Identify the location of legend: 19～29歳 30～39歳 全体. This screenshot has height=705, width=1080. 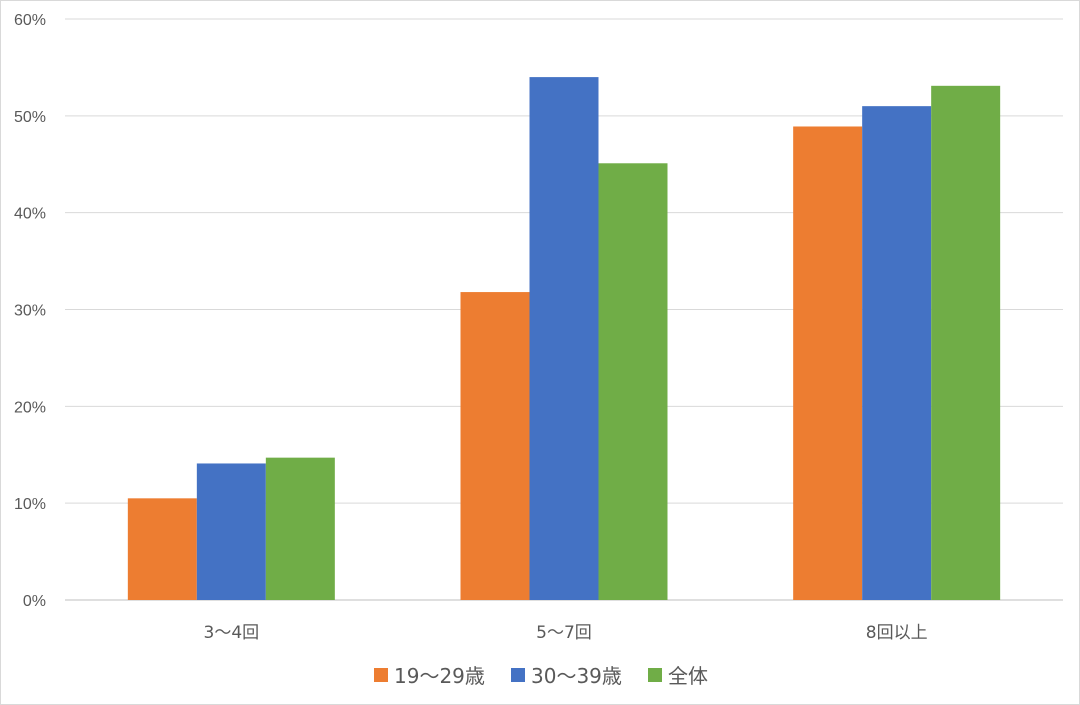
(541, 676).